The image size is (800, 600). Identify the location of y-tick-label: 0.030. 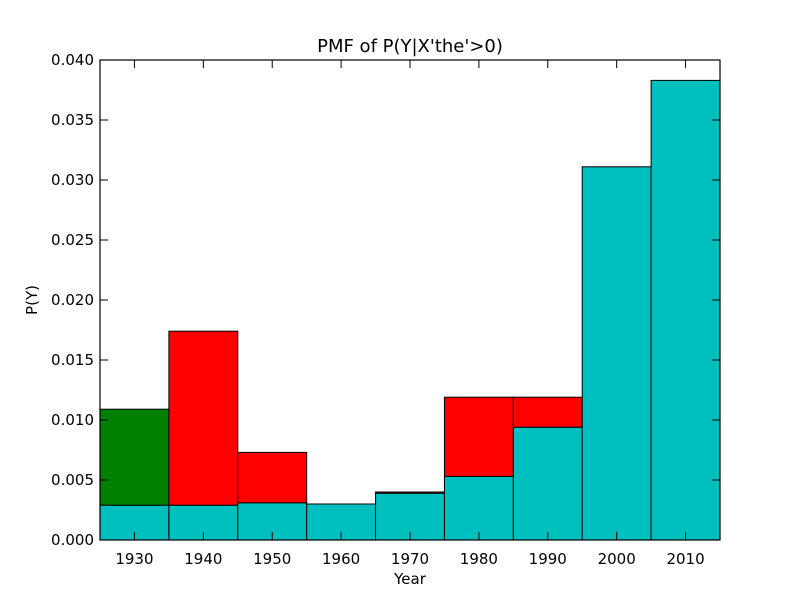
(72, 180).